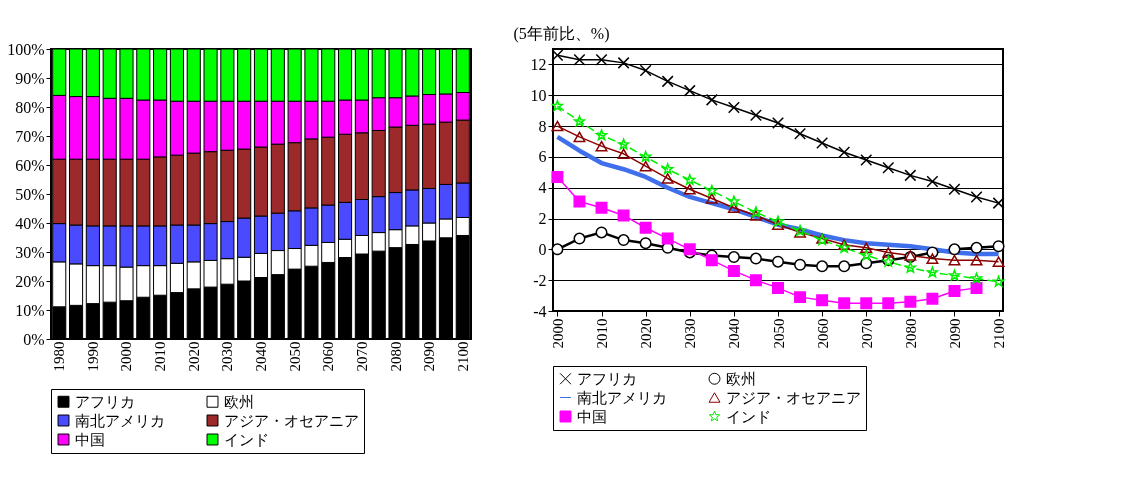 Image resolution: width=1146 pixels, height=502 pixels. Describe the element at coordinates (30, 165) in the screenshot. I see `y-tick-label: 60%` at that location.